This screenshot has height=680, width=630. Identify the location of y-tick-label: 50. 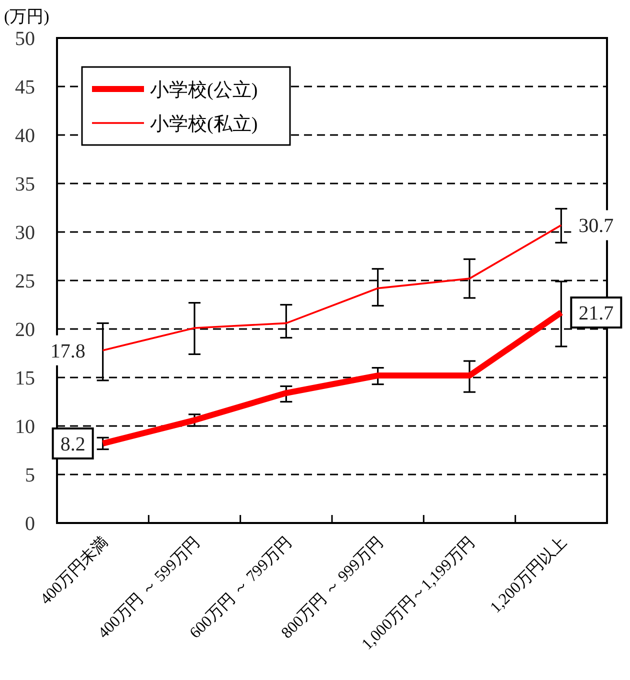
(25, 39).